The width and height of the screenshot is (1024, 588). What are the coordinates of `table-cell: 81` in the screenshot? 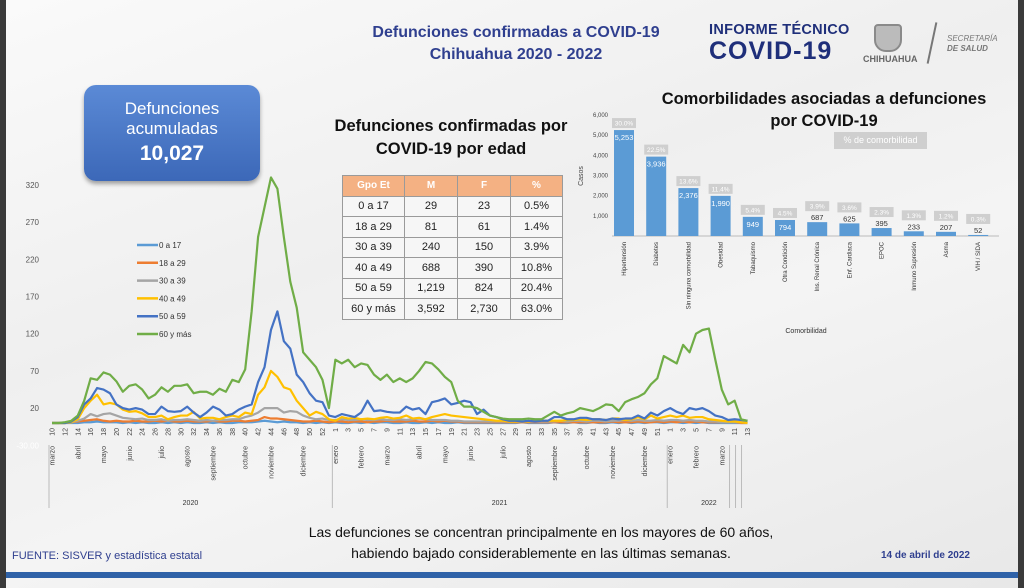 It's located at (431, 227).